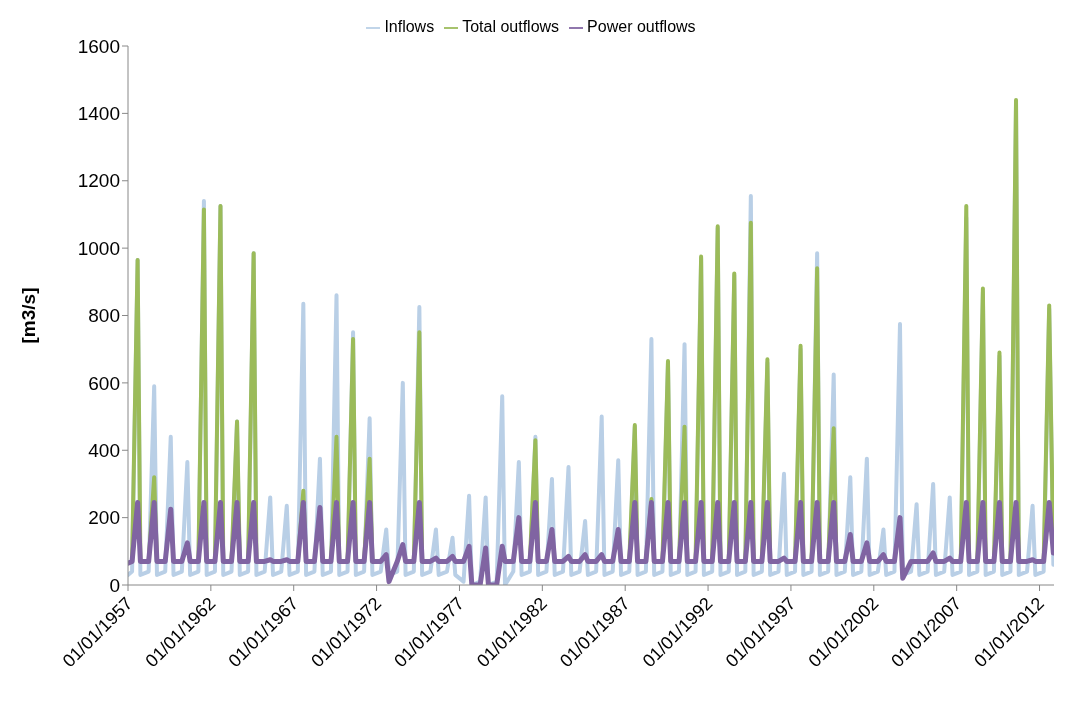 Image resolution: width=1082 pixels, height=713 pixels. I want to click on y-tick-label: 0, so click(114, 585).